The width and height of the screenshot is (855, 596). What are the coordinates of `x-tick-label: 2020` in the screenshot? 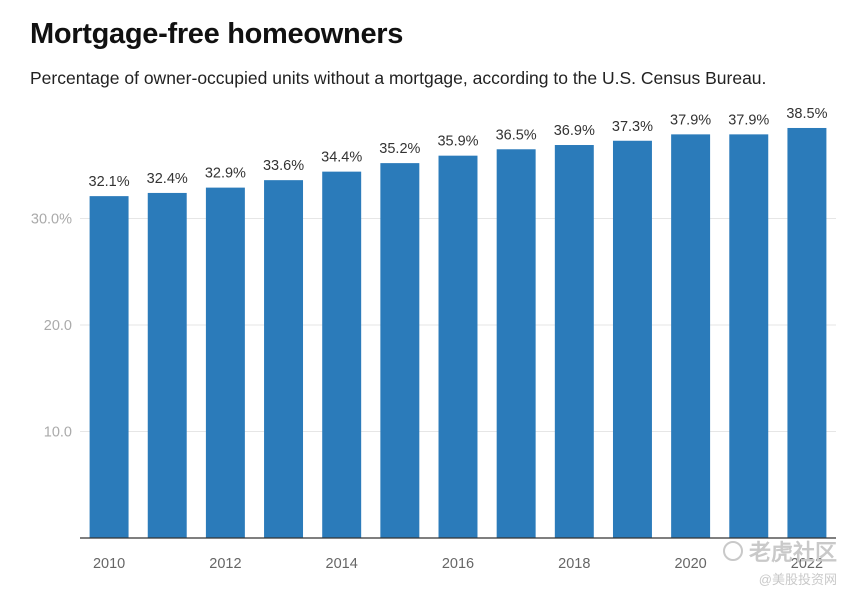 It's located at (690, 564).